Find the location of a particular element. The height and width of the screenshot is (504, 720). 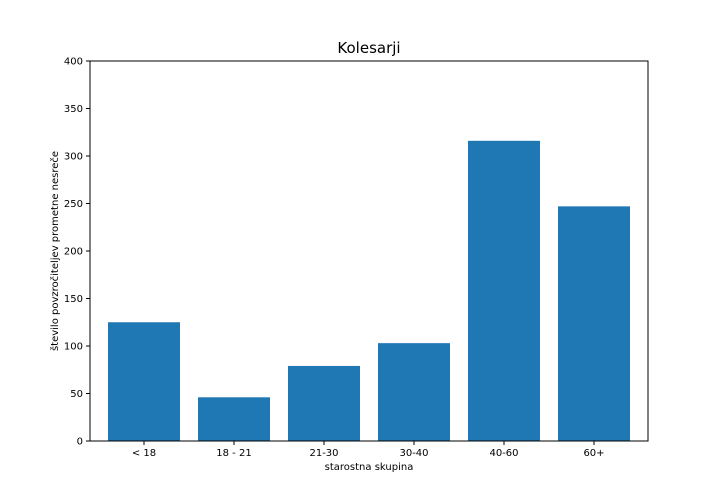

y-tick-label-4: 200 is located at coordinates (73, 252).